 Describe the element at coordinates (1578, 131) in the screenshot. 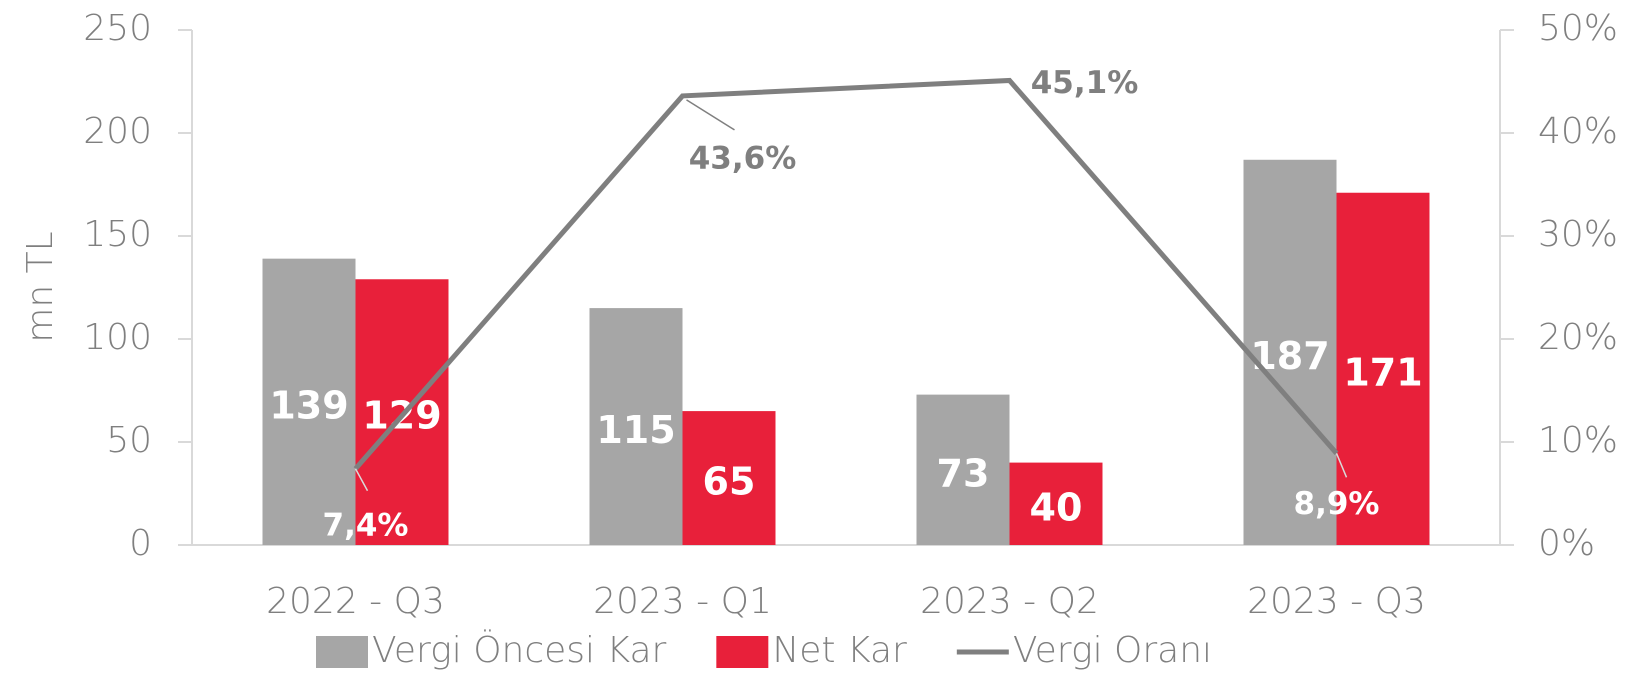

I see `y2-tick-label: 40%` at that location.